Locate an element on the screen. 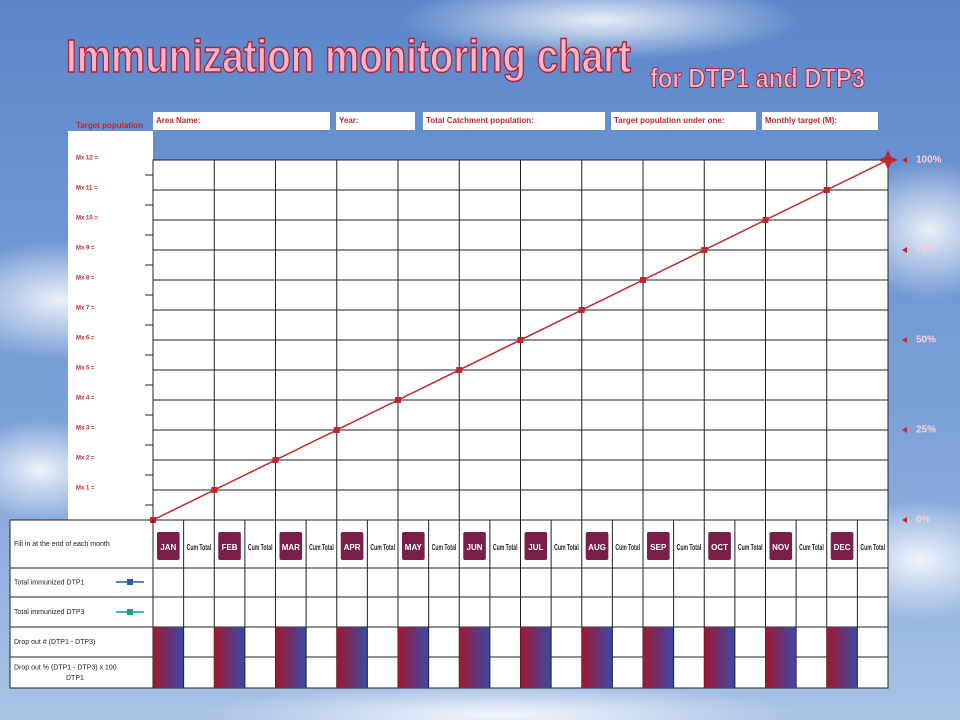  month-label: NOV is located at coordinates (781, 547).